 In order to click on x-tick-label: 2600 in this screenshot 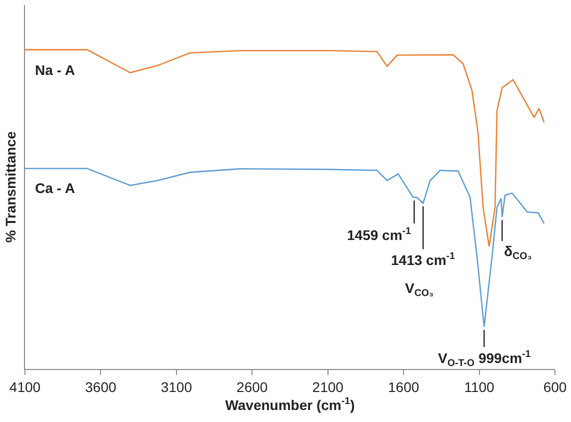, I will do `click(252, 386)`.